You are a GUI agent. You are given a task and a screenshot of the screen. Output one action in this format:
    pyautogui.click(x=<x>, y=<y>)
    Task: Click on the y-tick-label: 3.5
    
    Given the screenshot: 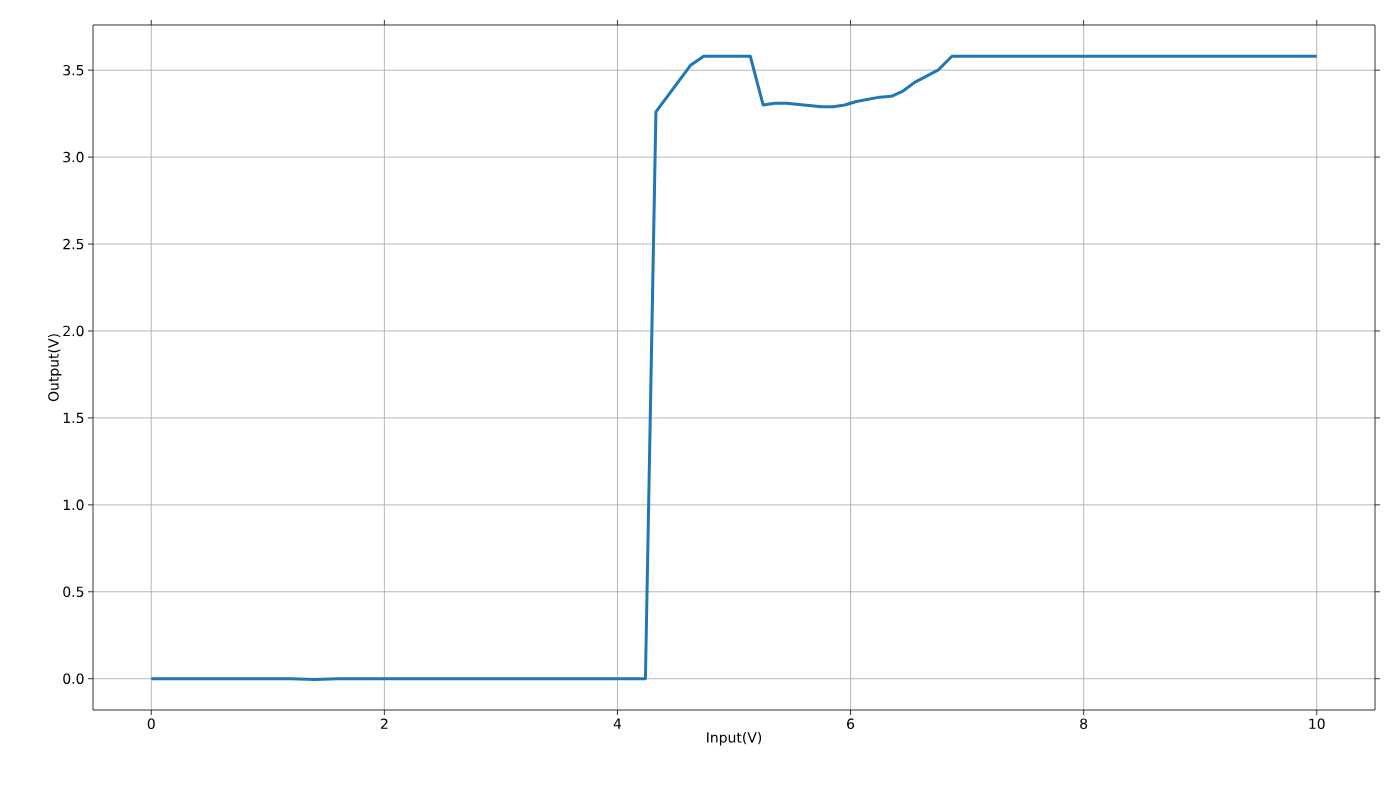 What is the action you would take?
    pyautogui.click(x=73, y=70)
    